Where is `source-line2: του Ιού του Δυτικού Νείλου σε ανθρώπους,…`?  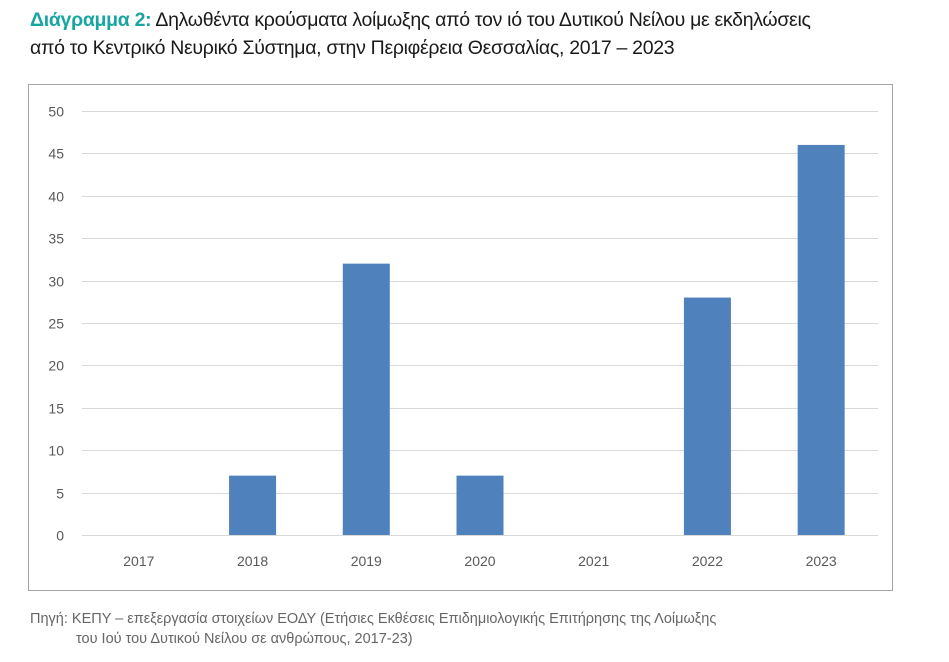
source-line2: του Ιού του Δυτικού Νείλου σε ανθρώπους,… is located at coordinates (244, 639).